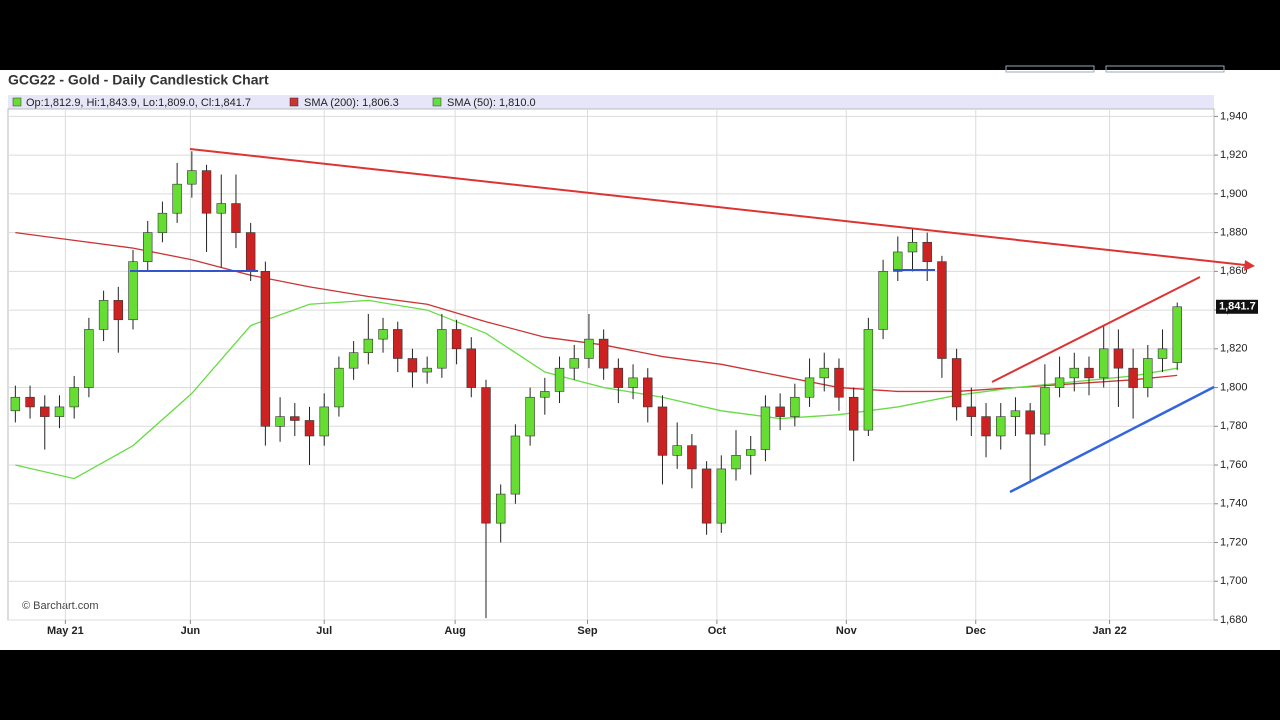 The width and height of the screenshot is (1280, 720). Describe the element at coordinates (1234, 387) in the screenshot. I see `y-tick-label: 1,800` at that location.